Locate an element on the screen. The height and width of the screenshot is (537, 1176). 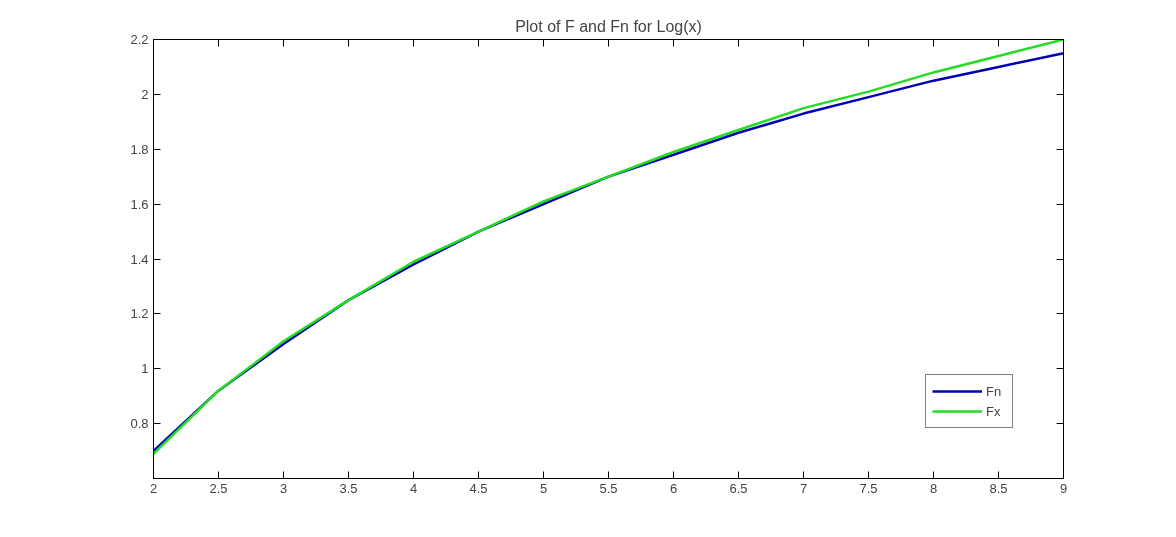
chart-title: Plot of F and Fn for Log(x) is located at coordinates (608, 26).